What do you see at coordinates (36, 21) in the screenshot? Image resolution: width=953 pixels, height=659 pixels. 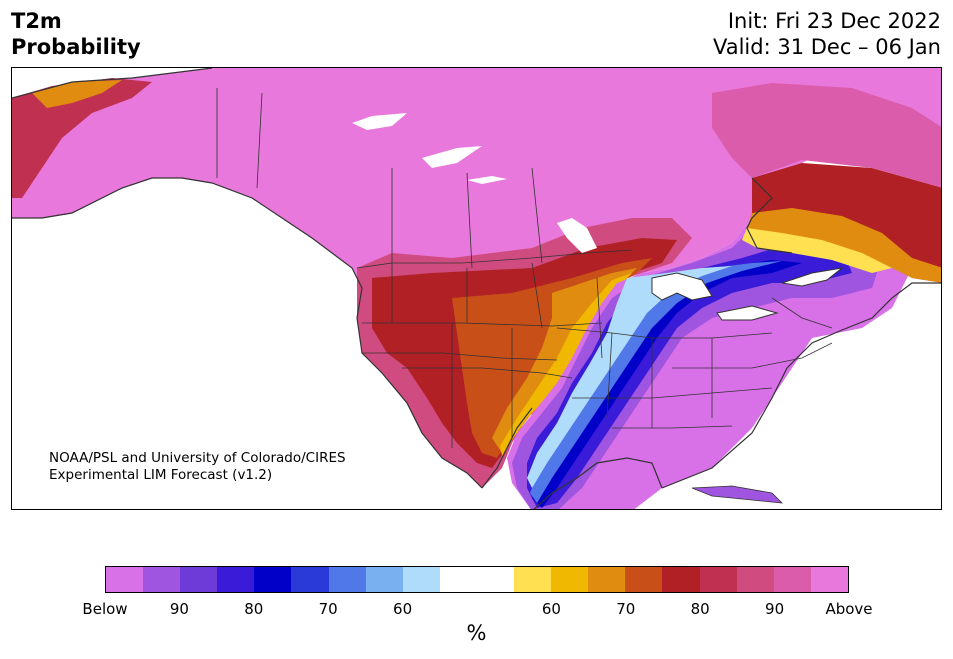 I see `title-line-1: T2m` at bounding box center [36, 21].